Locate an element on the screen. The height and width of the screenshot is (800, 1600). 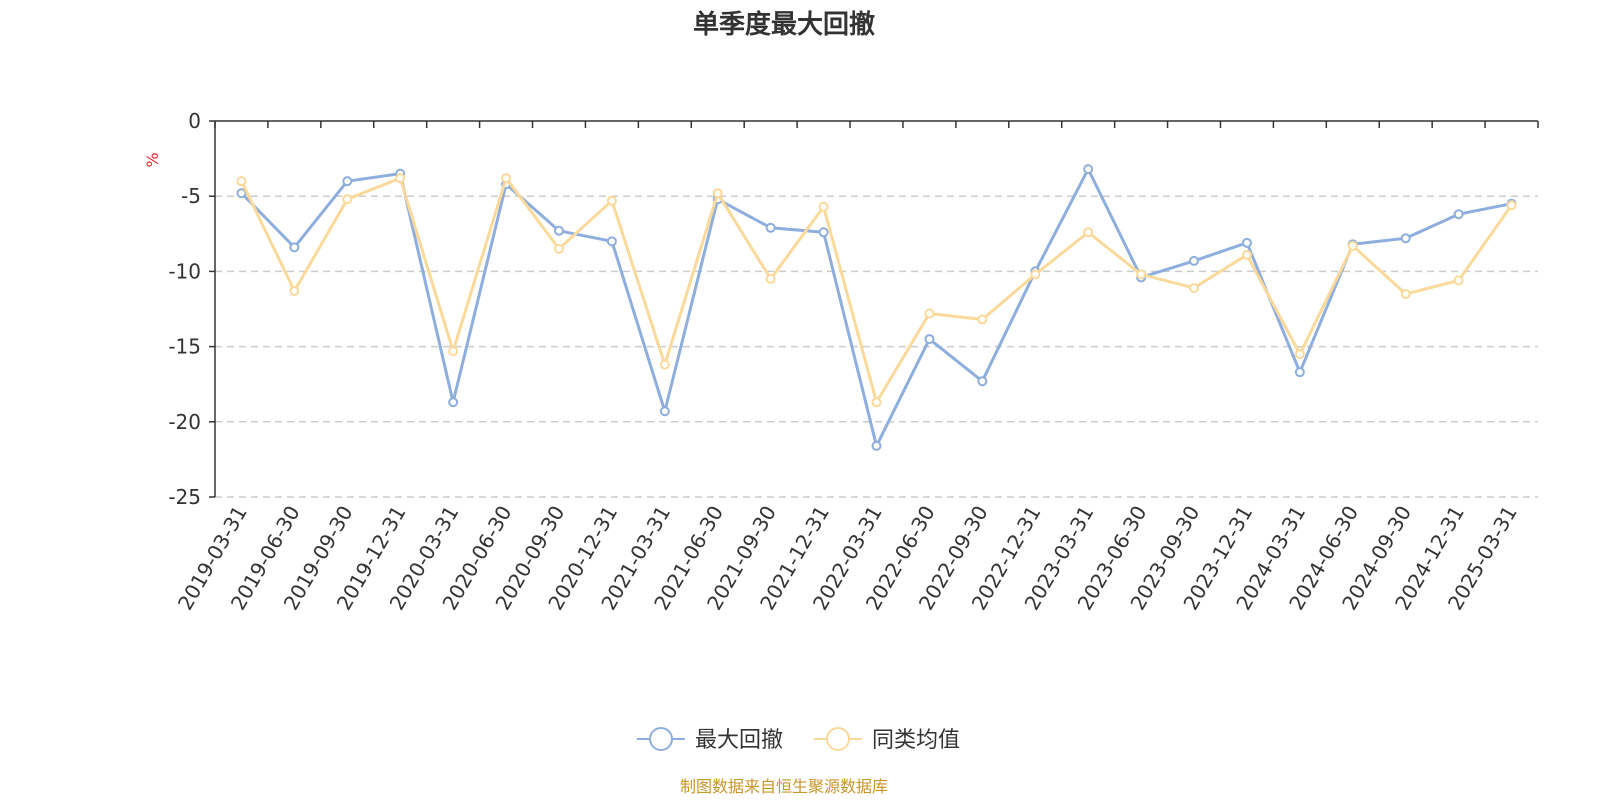
legend-item-2: 同类均值 is located at coordinates (887, 740).